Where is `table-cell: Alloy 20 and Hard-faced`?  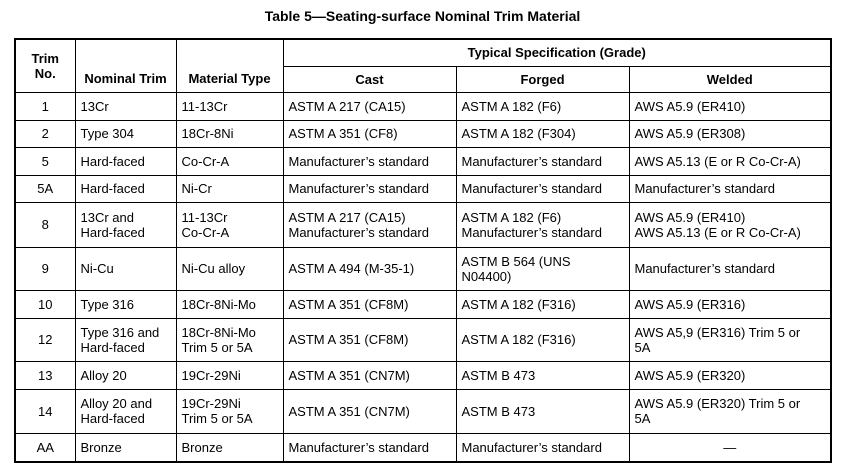
table-cell: Alloy 20 and Hard-faced is located at coordinates (125, 411).